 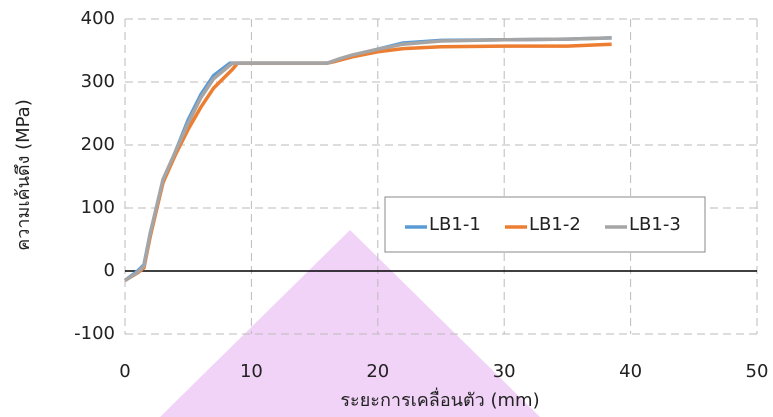 I want to click on legend-label: LB1-1, so click(x=455, y=224).